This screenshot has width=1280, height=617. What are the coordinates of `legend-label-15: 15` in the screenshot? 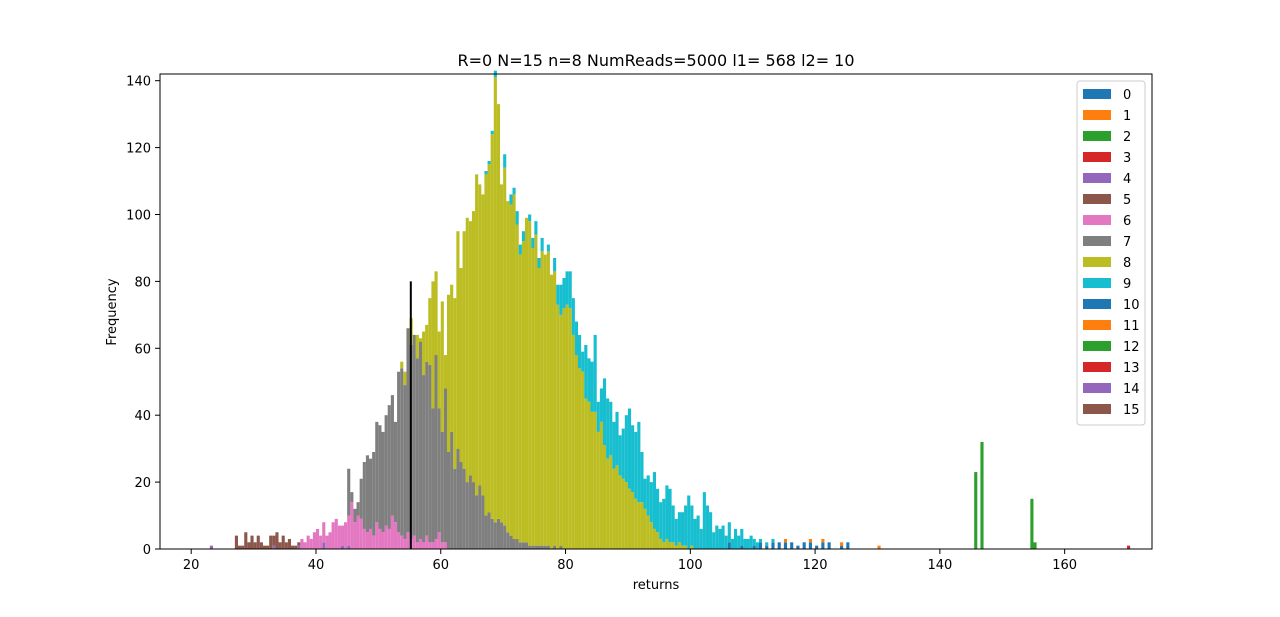 It's located at (1131, 410).